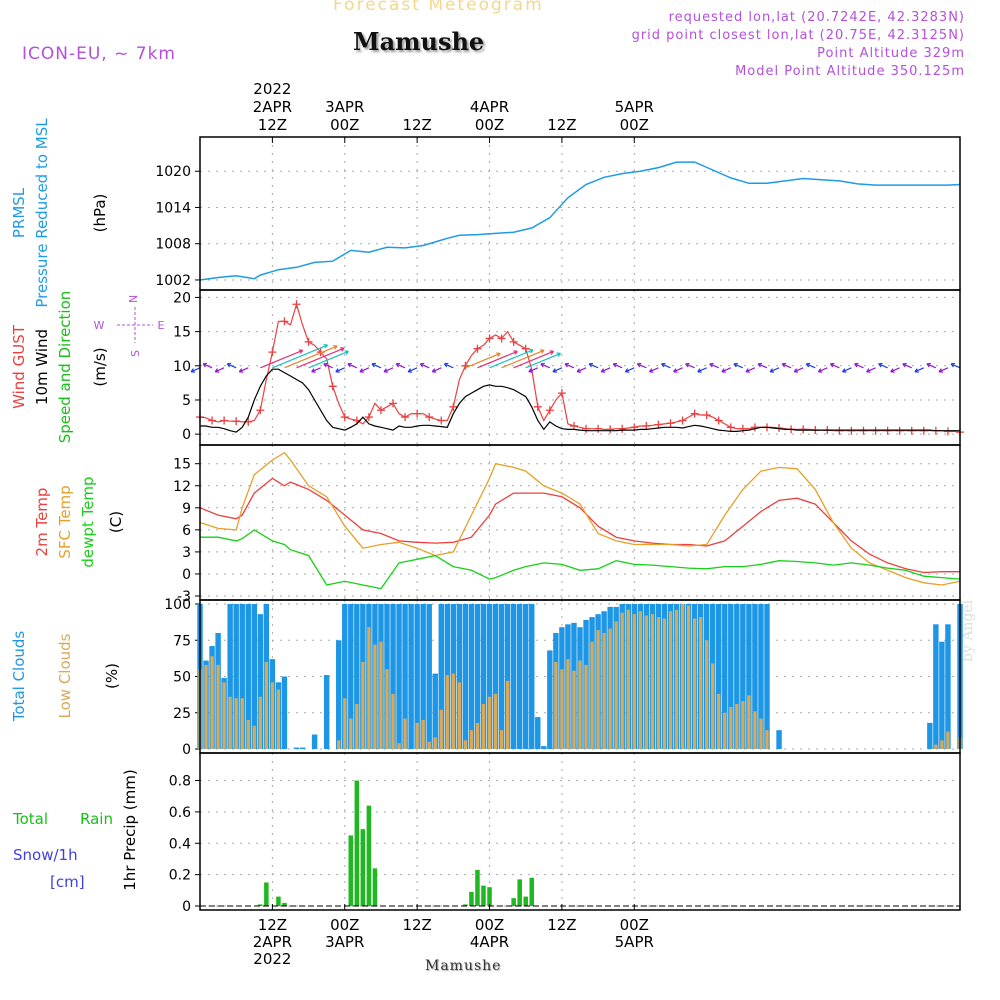 This screenshot has height=1000, width=1000. I want to click on rain-label-total: Total, so click(31, 819).